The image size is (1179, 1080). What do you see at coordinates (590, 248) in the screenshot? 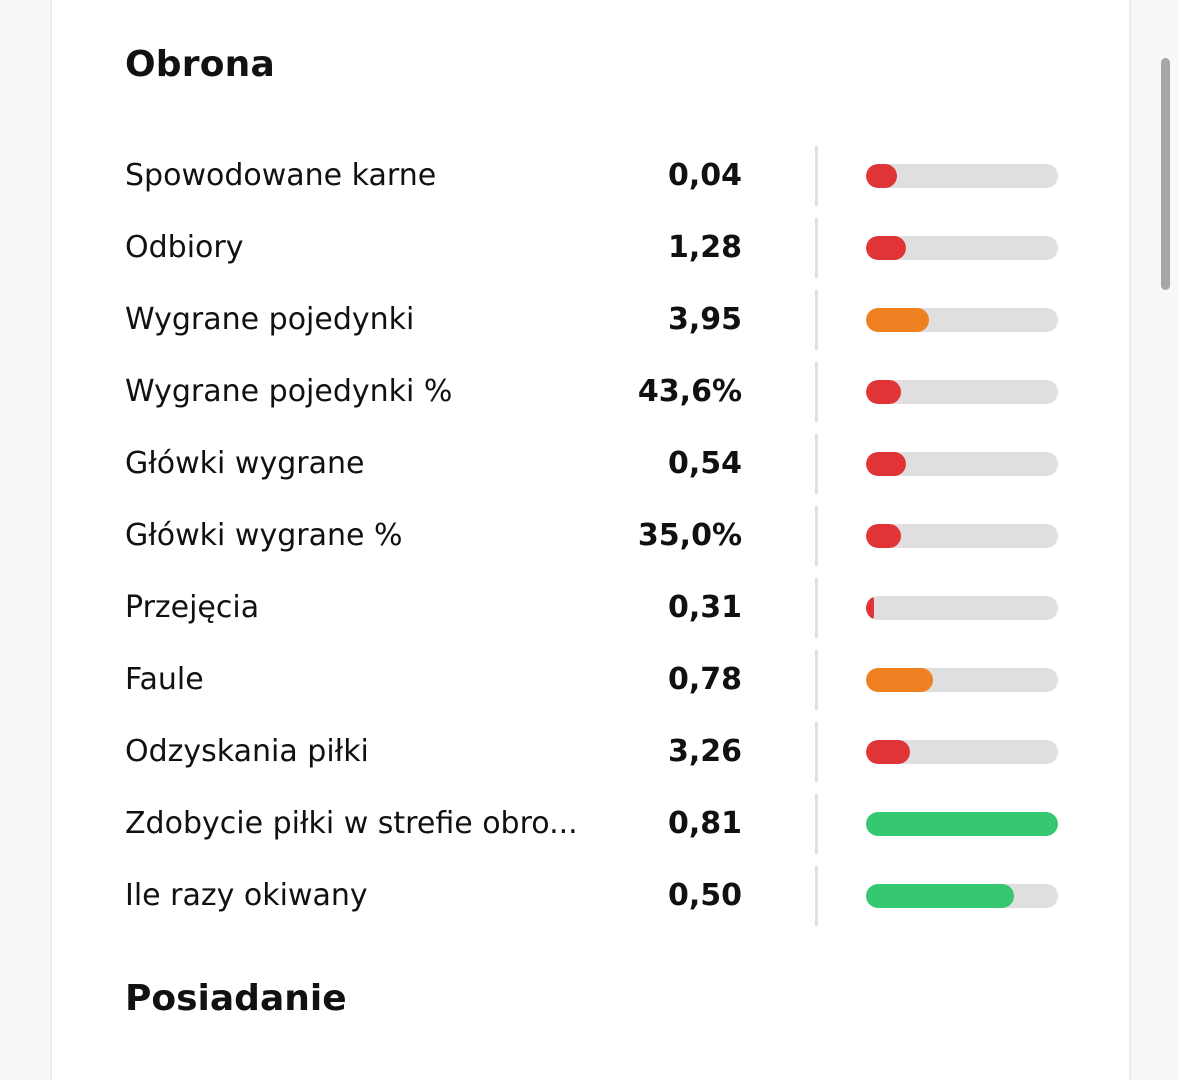
I see `stat-row: Odbiory 1,28` at bounding box center [590, 248].